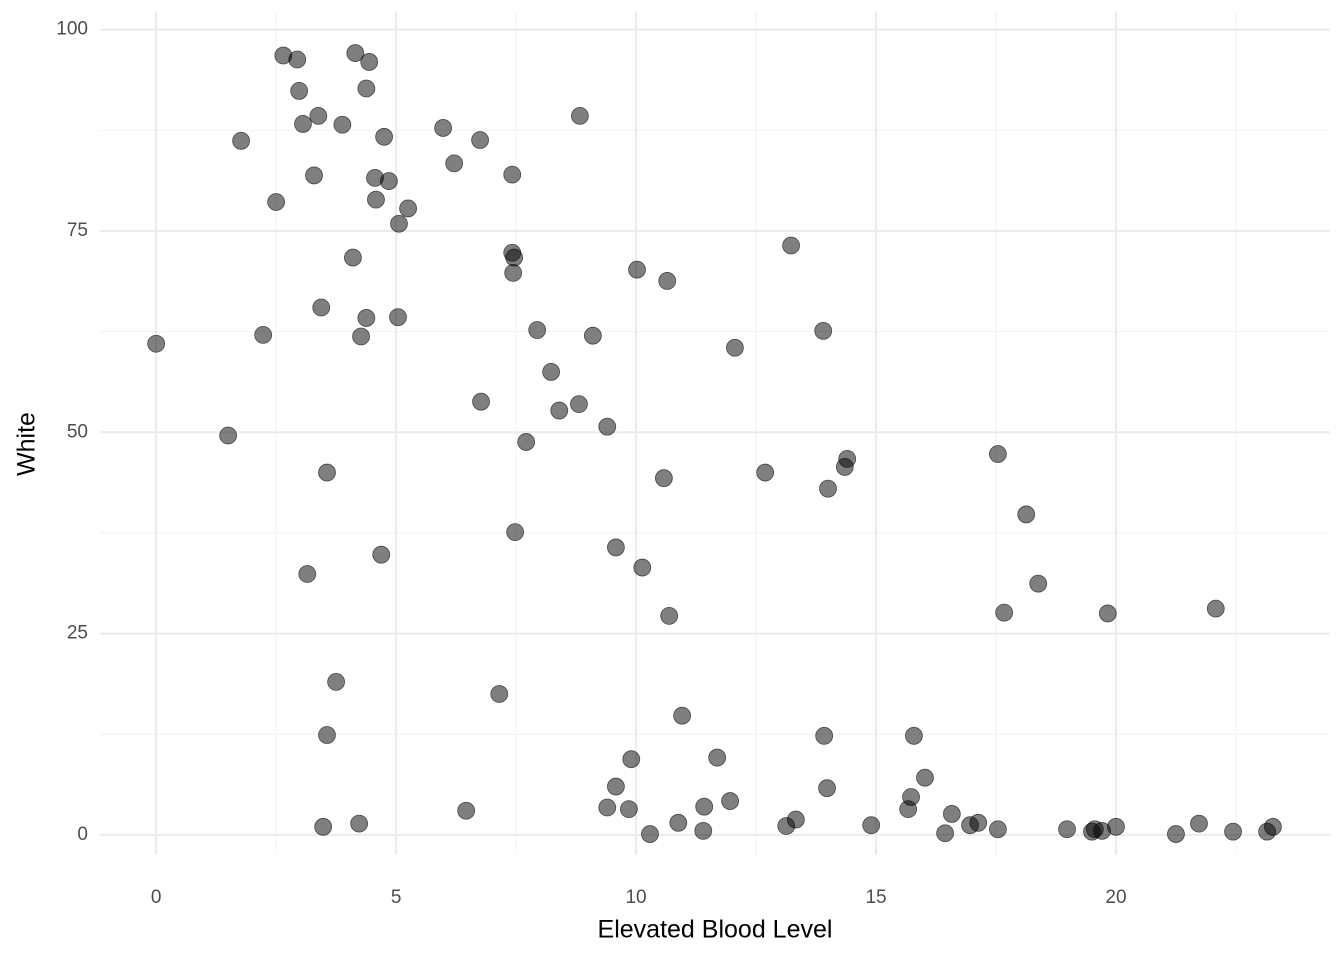 This screenshot has height=960, width=1344. What do you see at coordinates (635, 897) in the screenshot?
I see `x-tick-label: 10` at bounding box center [635, 897].